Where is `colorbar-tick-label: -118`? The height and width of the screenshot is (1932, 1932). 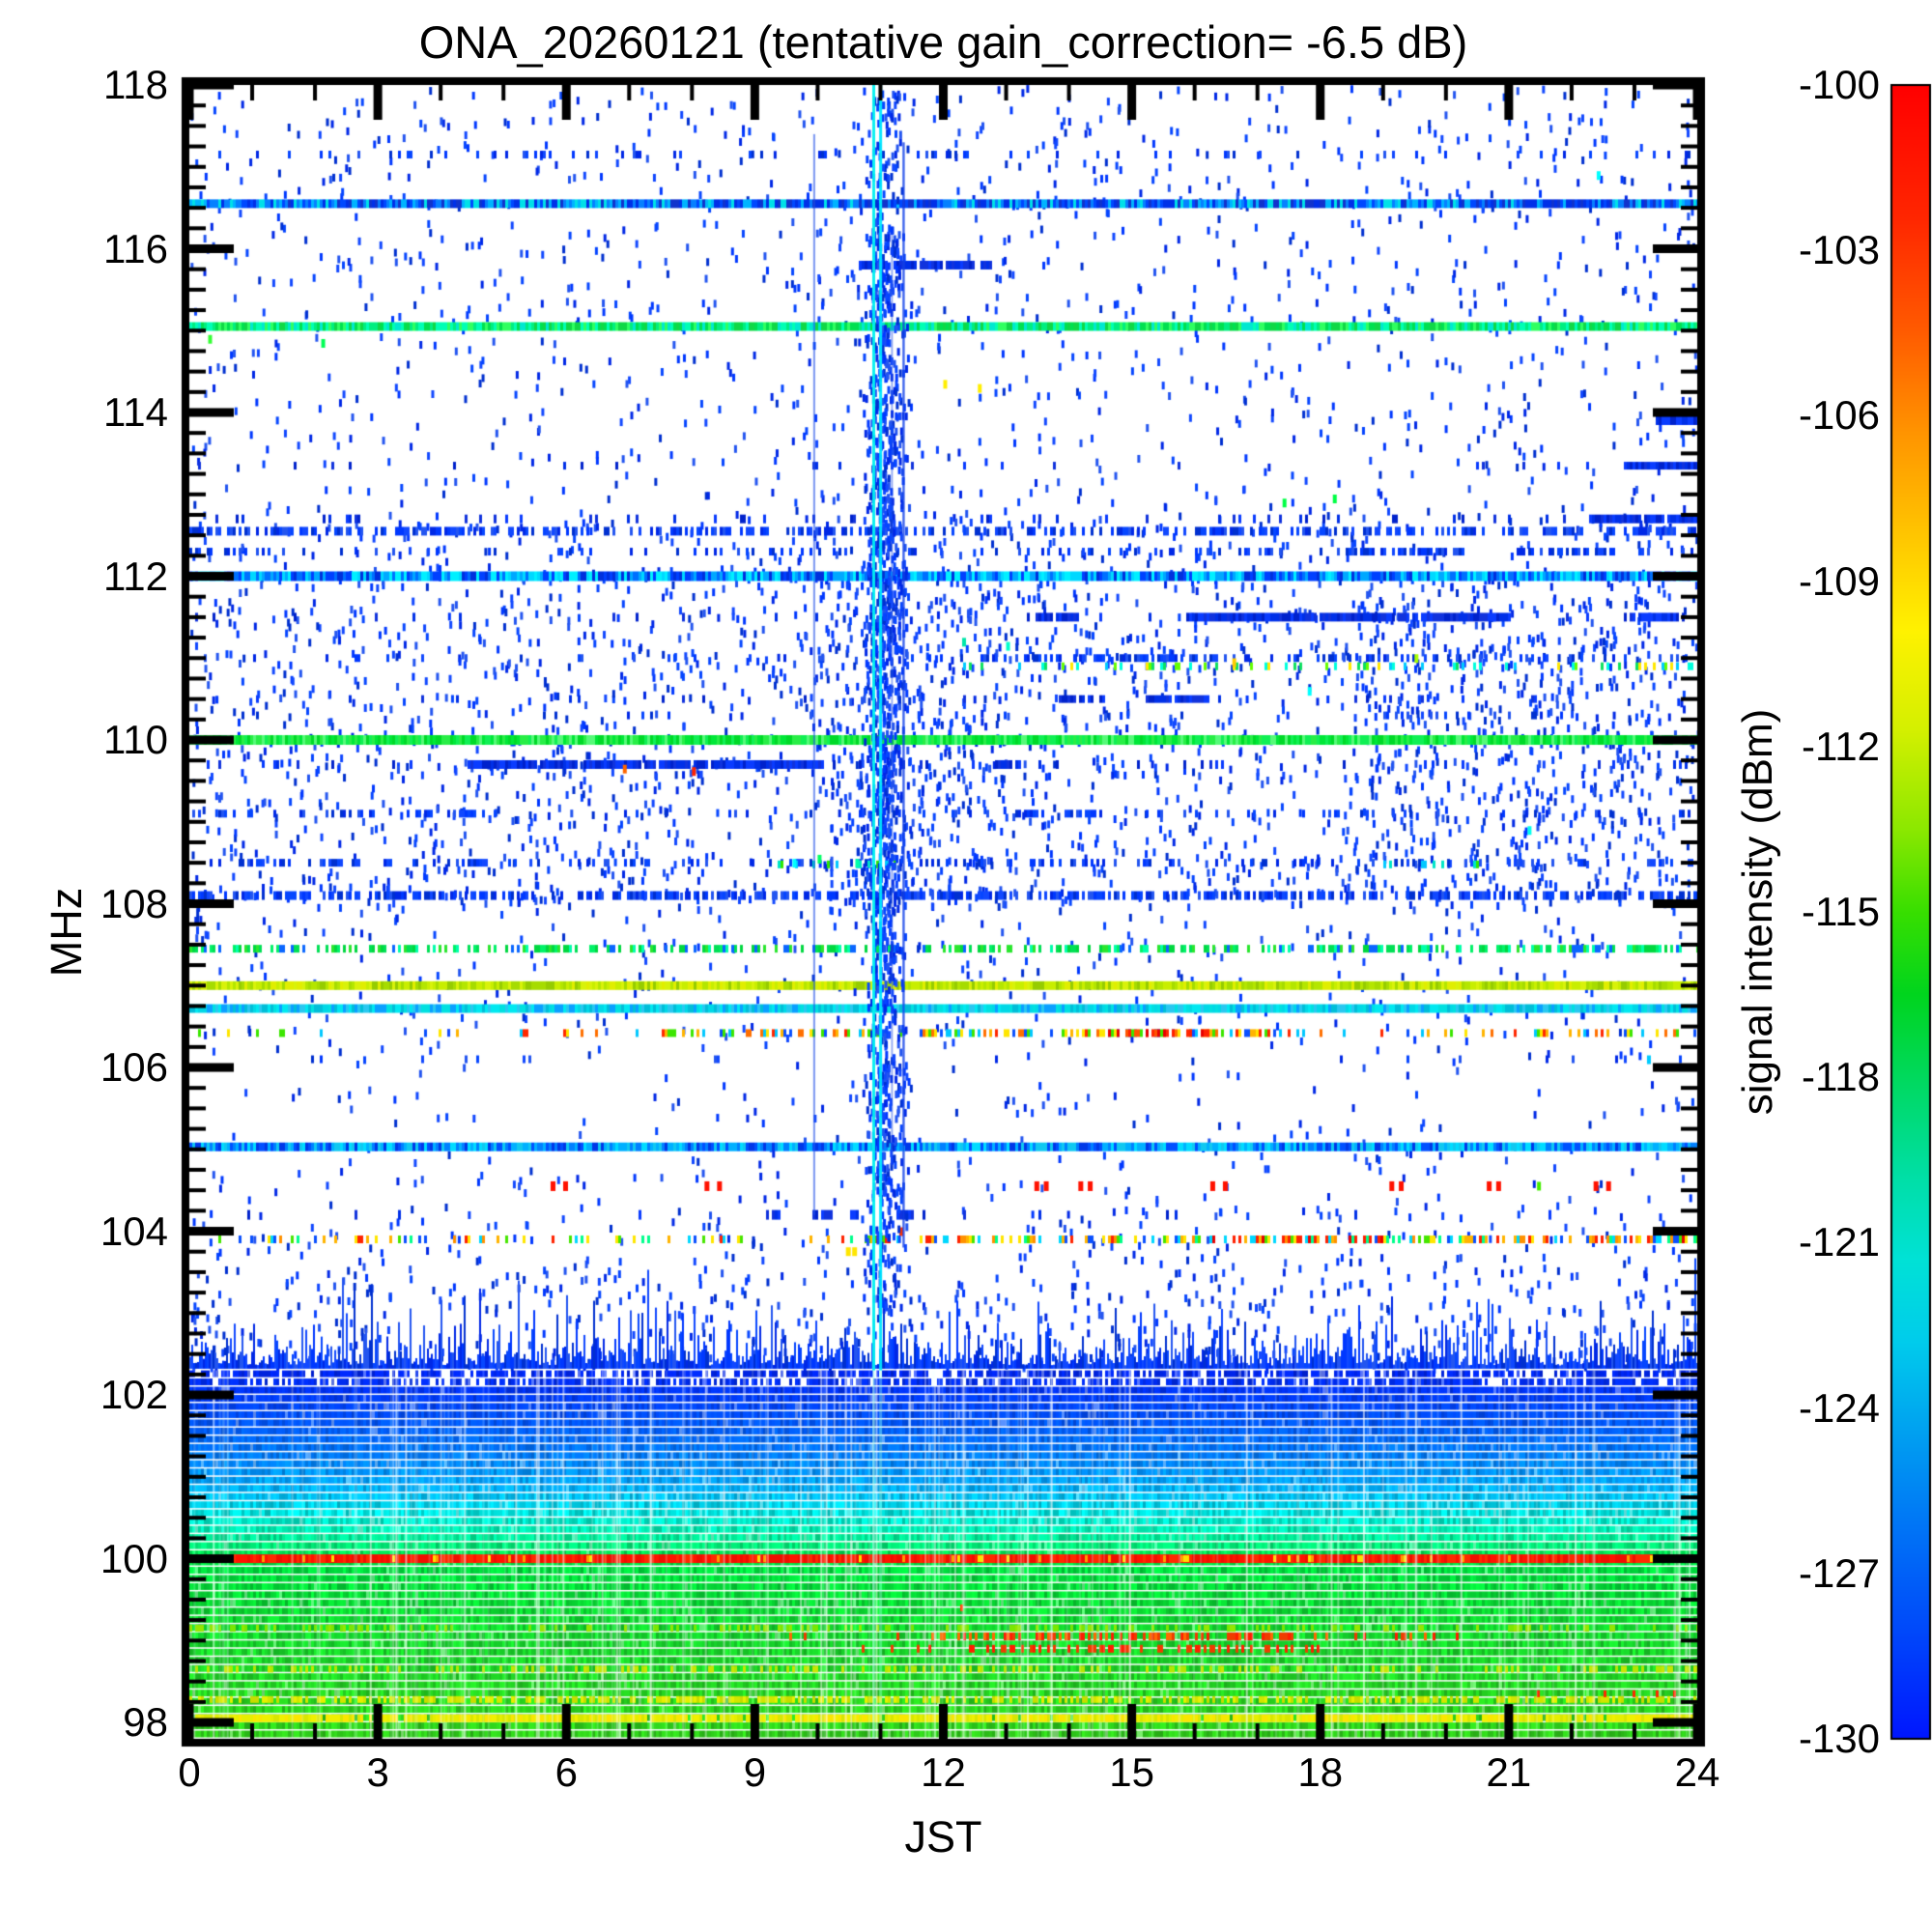 colorbar-tick-label: -118 is located at coordinates (1841, 1077).